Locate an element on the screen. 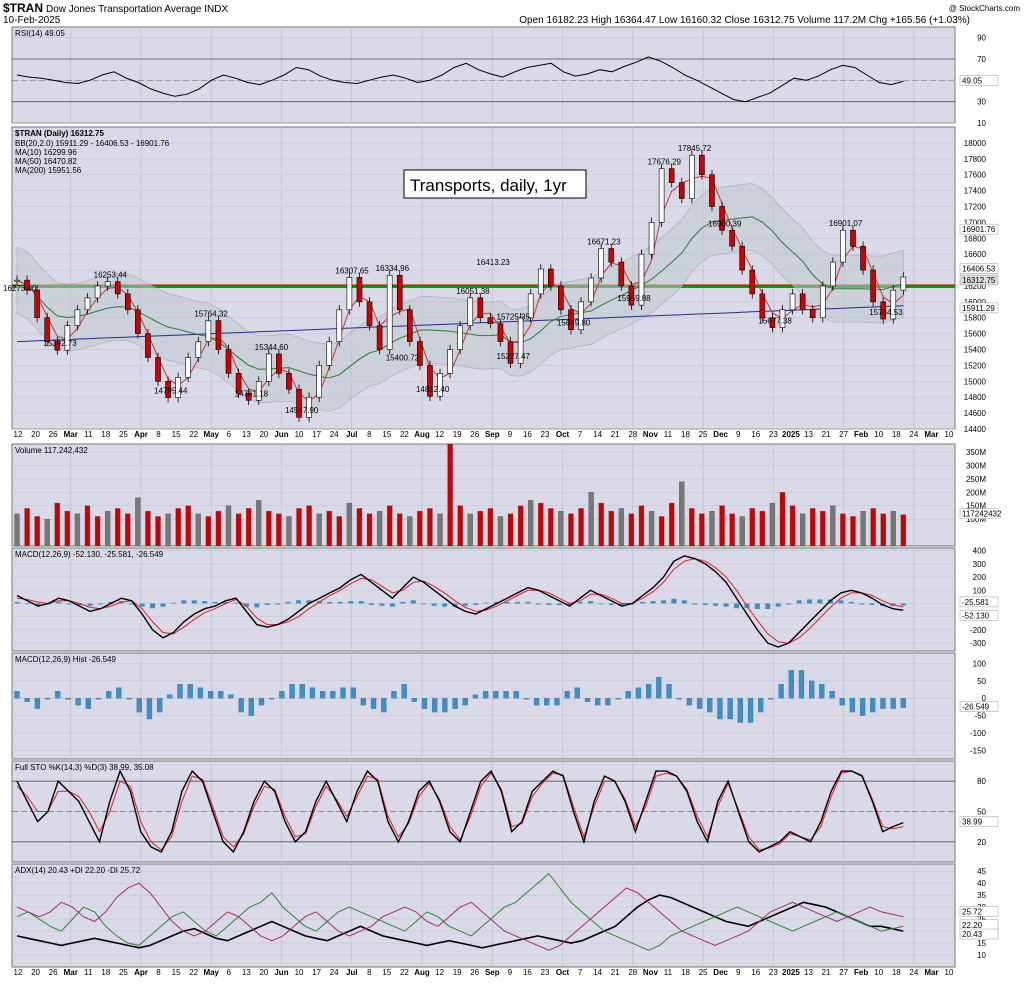 This screenshot has width=1024, height=988. price-value-label: 17676.29 is located at coordinates (665, 162).